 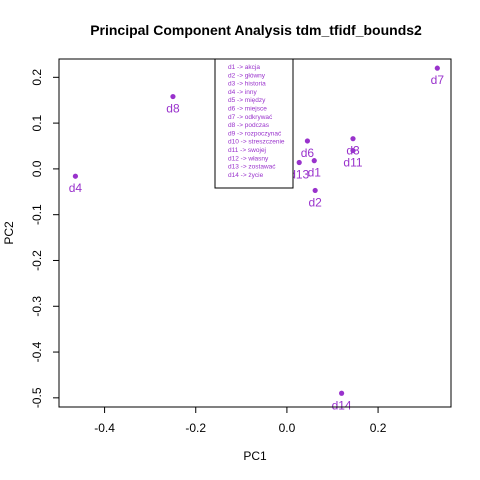 What do you see at coordinates (37, 397) in the screenshot?
I see `y-tick-label: -0.5` at bounding box center [37, 397].